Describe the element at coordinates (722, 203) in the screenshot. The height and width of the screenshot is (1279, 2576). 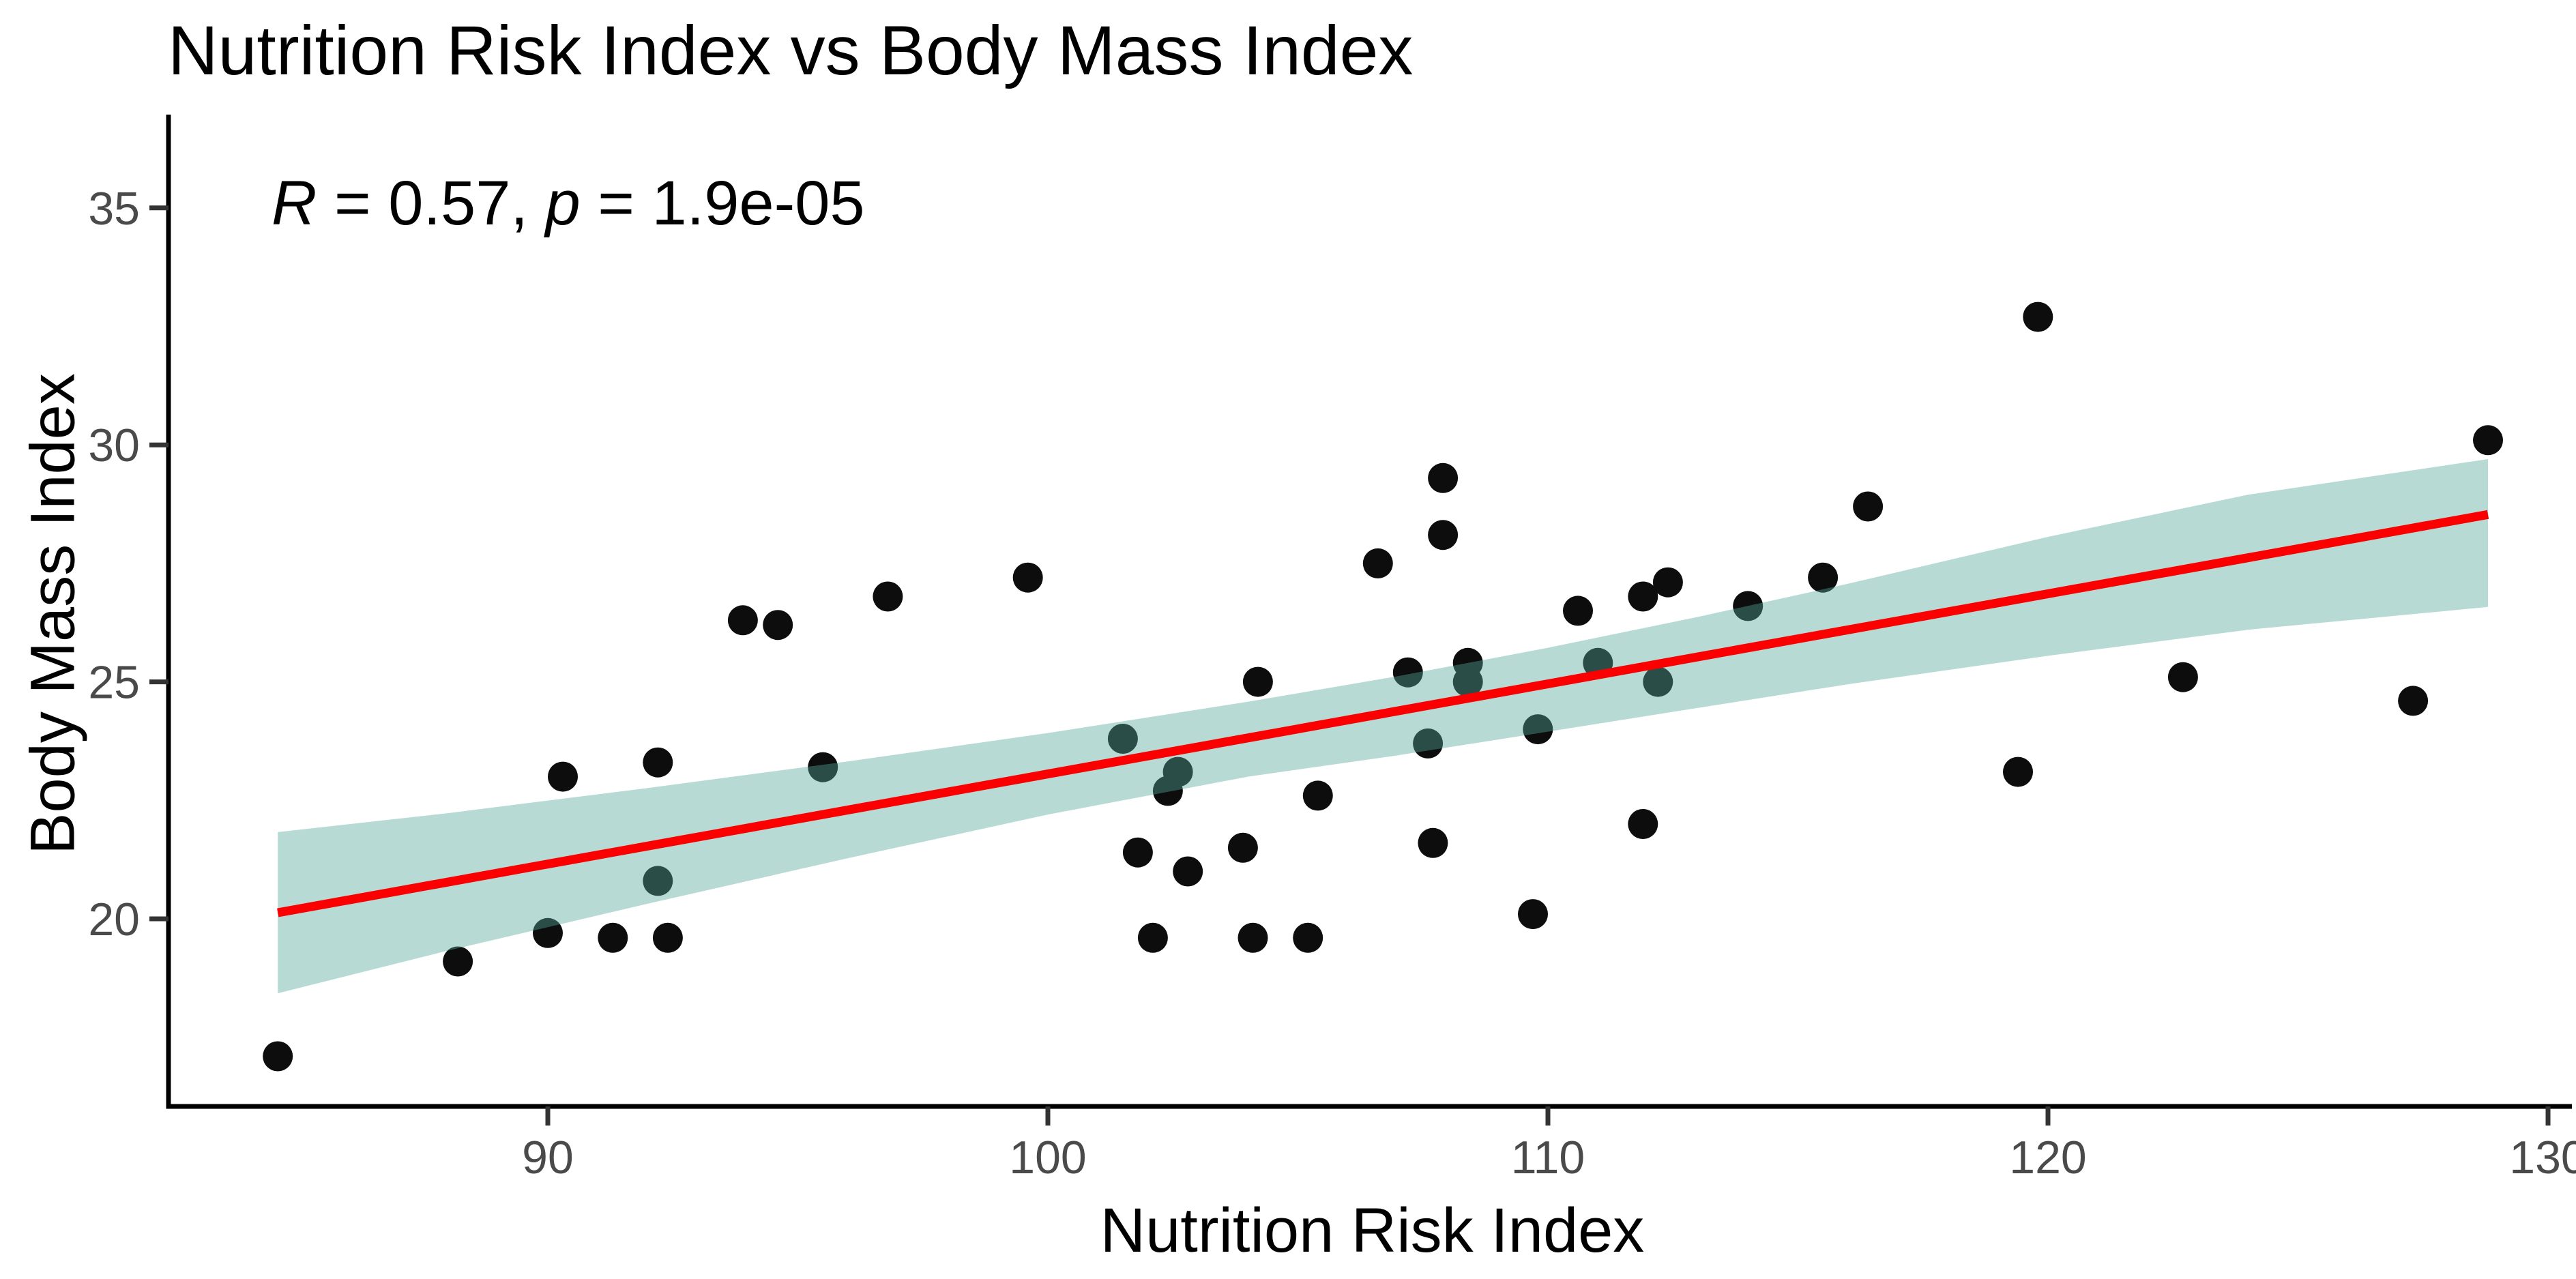
I see `p-value: = 1.9e-05` at that location.